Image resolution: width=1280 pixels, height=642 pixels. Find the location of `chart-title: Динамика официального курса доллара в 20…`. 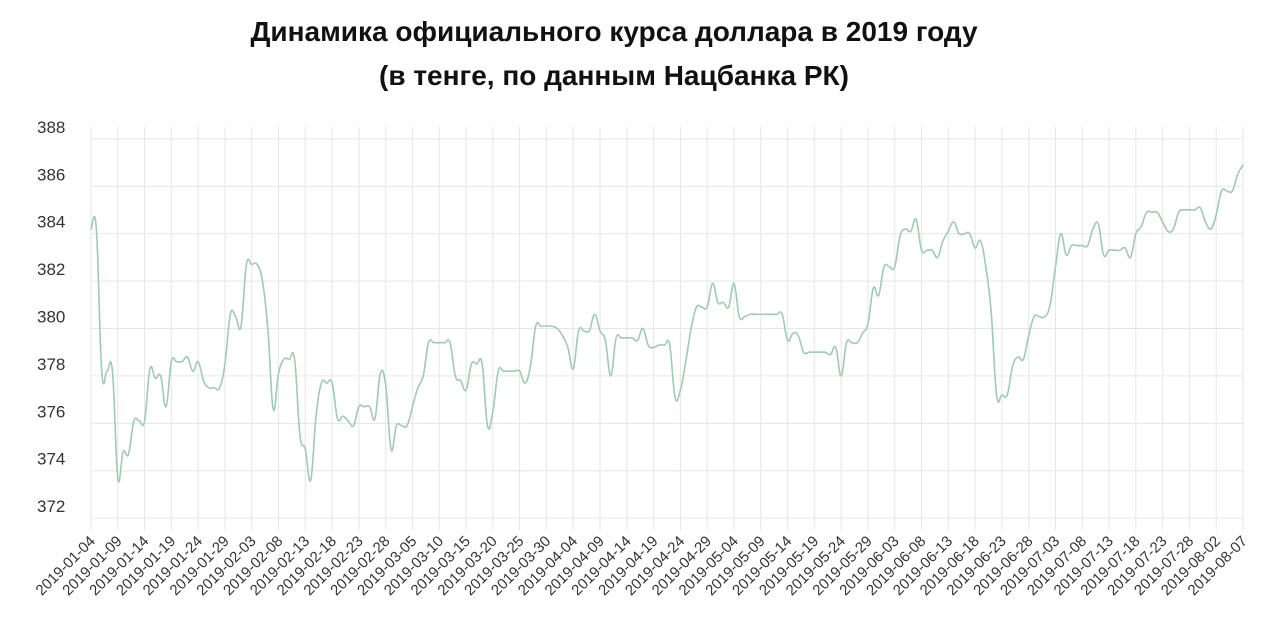

chart-title: Динамика официального курса доллара в 20… is located at coordinates (614, 31).